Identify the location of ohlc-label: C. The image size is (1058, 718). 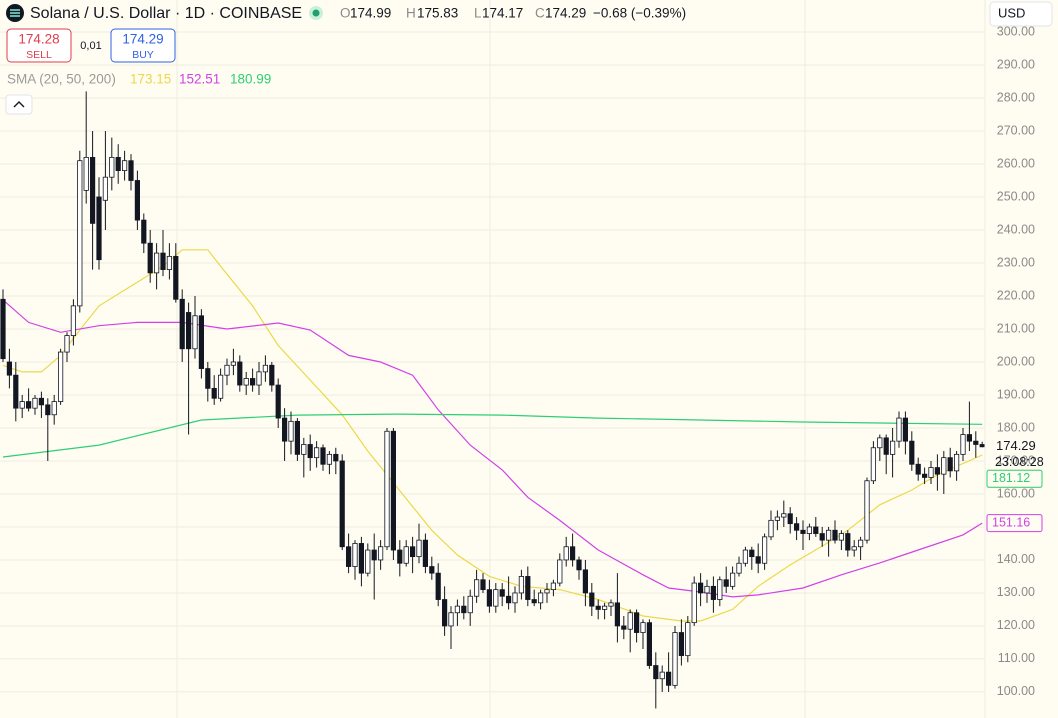
(540, 13).